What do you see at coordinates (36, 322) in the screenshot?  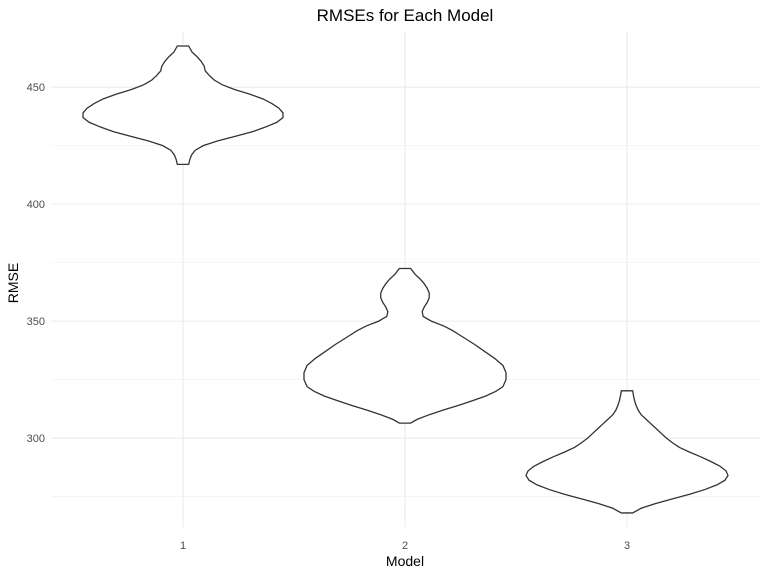 I see `y-tick-label: 350` at bounding box center [36, 322].